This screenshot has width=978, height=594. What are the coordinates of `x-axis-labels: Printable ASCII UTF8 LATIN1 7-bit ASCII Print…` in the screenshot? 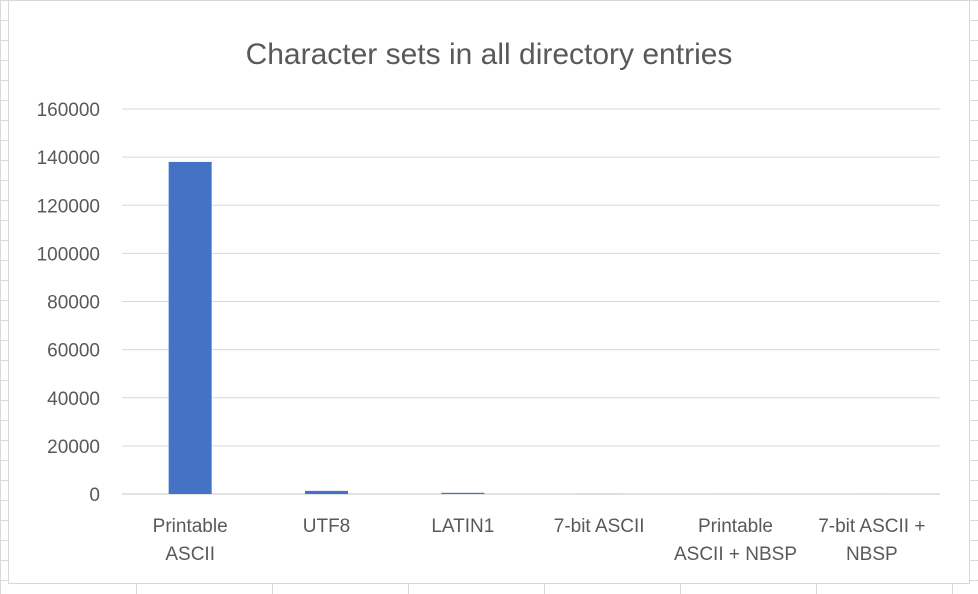 It's located at (539, 540).